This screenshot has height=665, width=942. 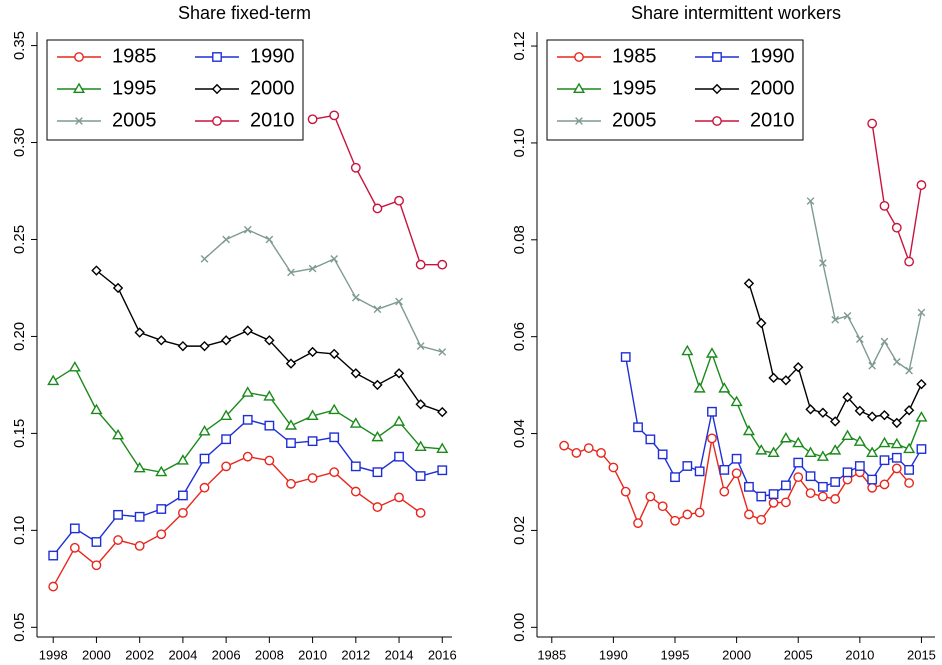 What do you see at coordinates (551, 654) in the screenshot?
I see `x-tick-label: 1985` at bounding box center [551, 654].